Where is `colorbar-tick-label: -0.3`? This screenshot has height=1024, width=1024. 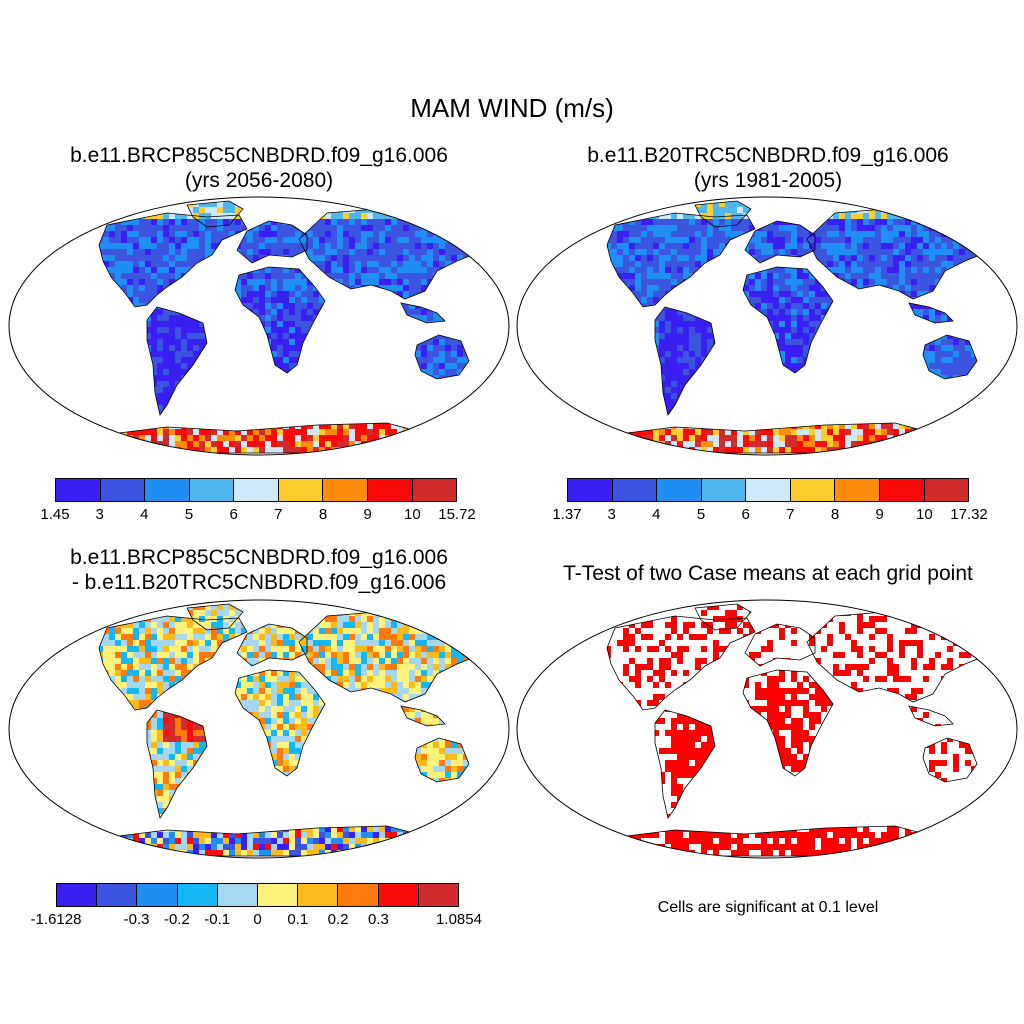
colorbar-tick-label: -0.3 is located at coordinates (136, 919).